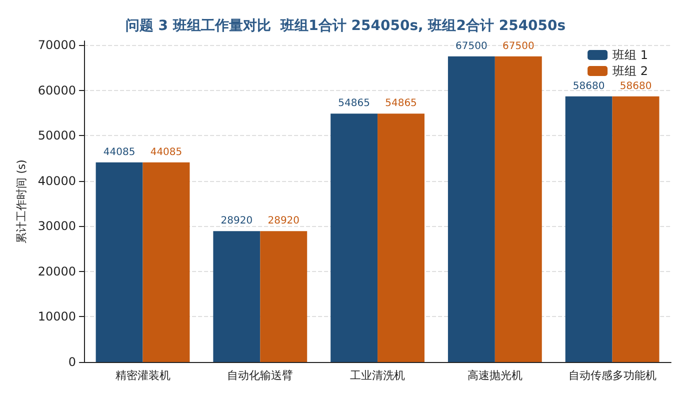 Image resolution: width=691 pixels, height=396 pixels. What do you see at coordinates (142, 375) in the screenshot?
I see `x-tick-label: 精密灌装机` at bounding box center [142, 375].